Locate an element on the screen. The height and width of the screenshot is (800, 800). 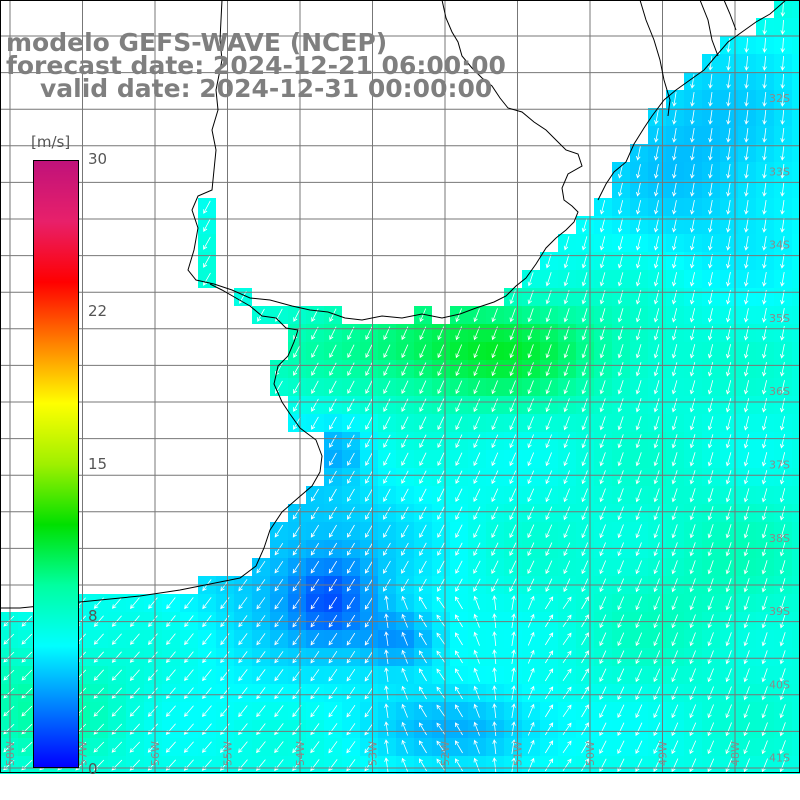
latitude-label: 41S is located at coordinates (779, 758).